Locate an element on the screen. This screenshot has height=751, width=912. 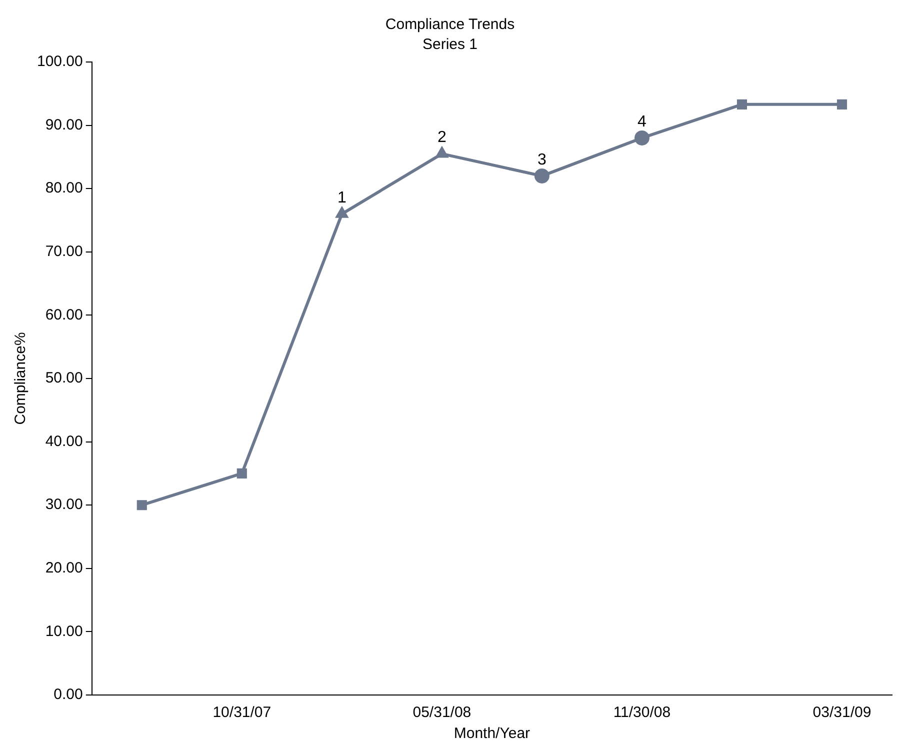
y-tick-label: 30.00 is located at coordinates (64, 505).